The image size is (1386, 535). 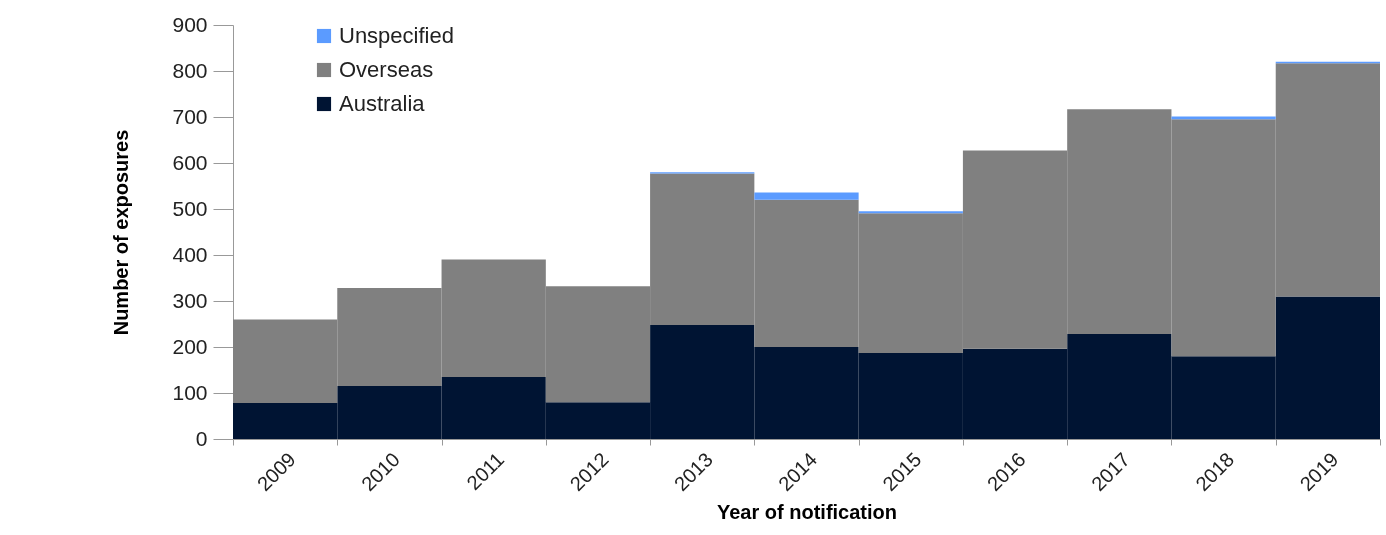 What do you see at coordinates (190, 24) in the screenshot?
I see `y-tick-label: 900` at bounding box center [190, 24].